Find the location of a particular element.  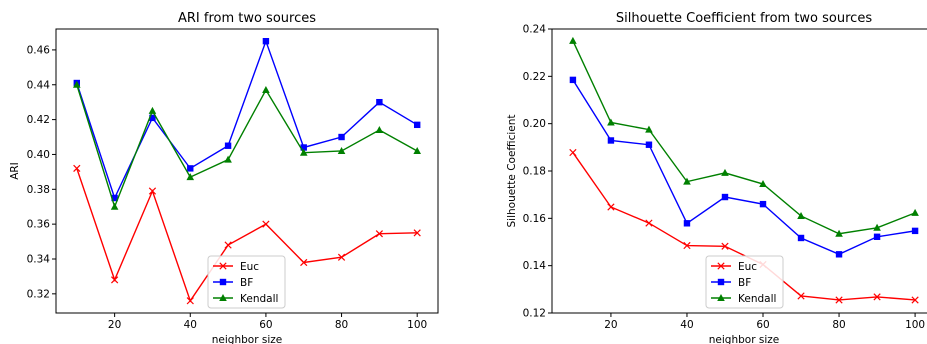

y-tick-label: 0.14 is located at coordinates (535, 266).